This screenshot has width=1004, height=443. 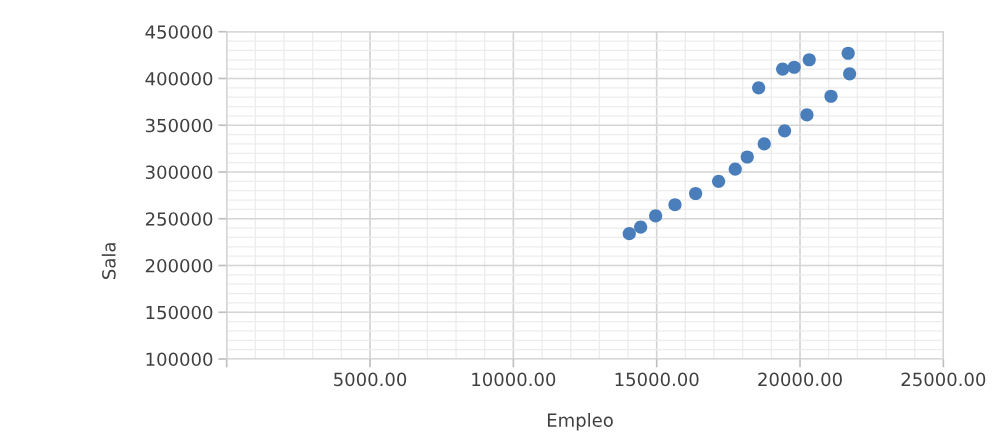 I want to click on y-tick-label: 150000, so click(x=179, y=312).